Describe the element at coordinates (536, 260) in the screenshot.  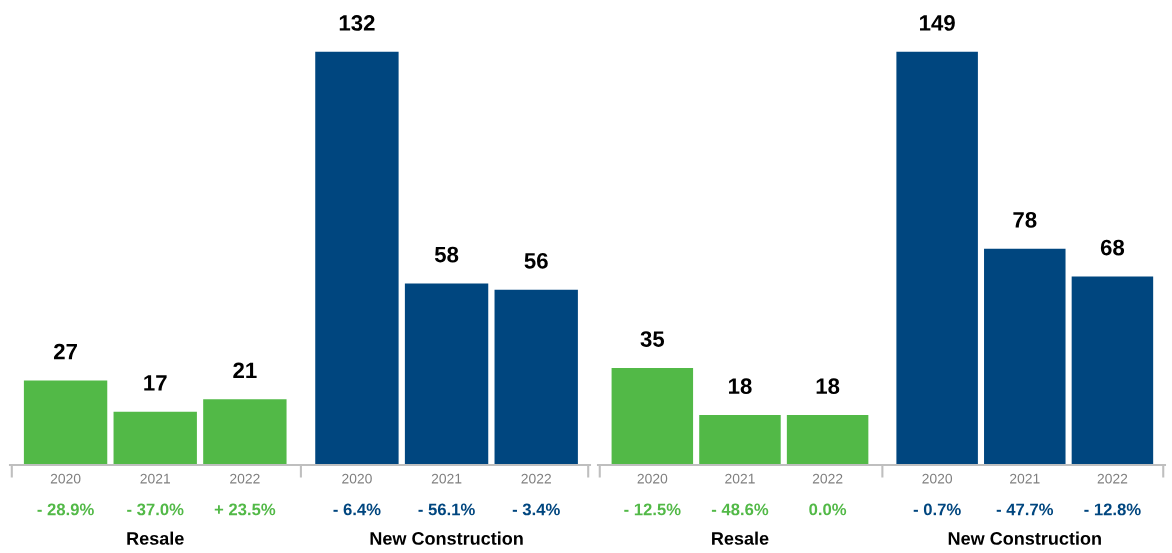
I see `data-label: 56` at that location.